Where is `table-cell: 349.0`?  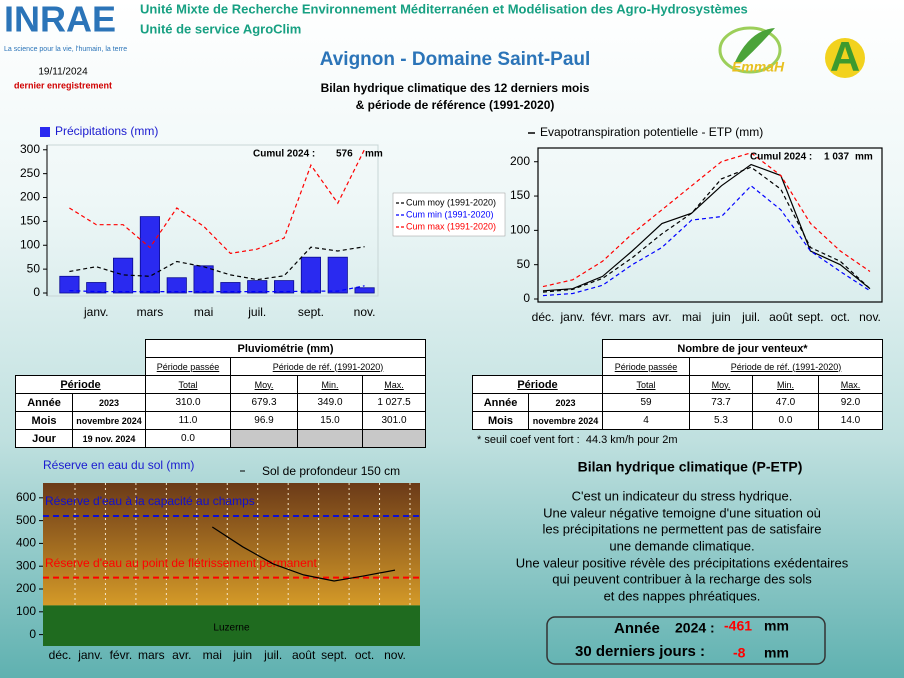
table-cell: 349.0 is located at coordinates (330, 402).